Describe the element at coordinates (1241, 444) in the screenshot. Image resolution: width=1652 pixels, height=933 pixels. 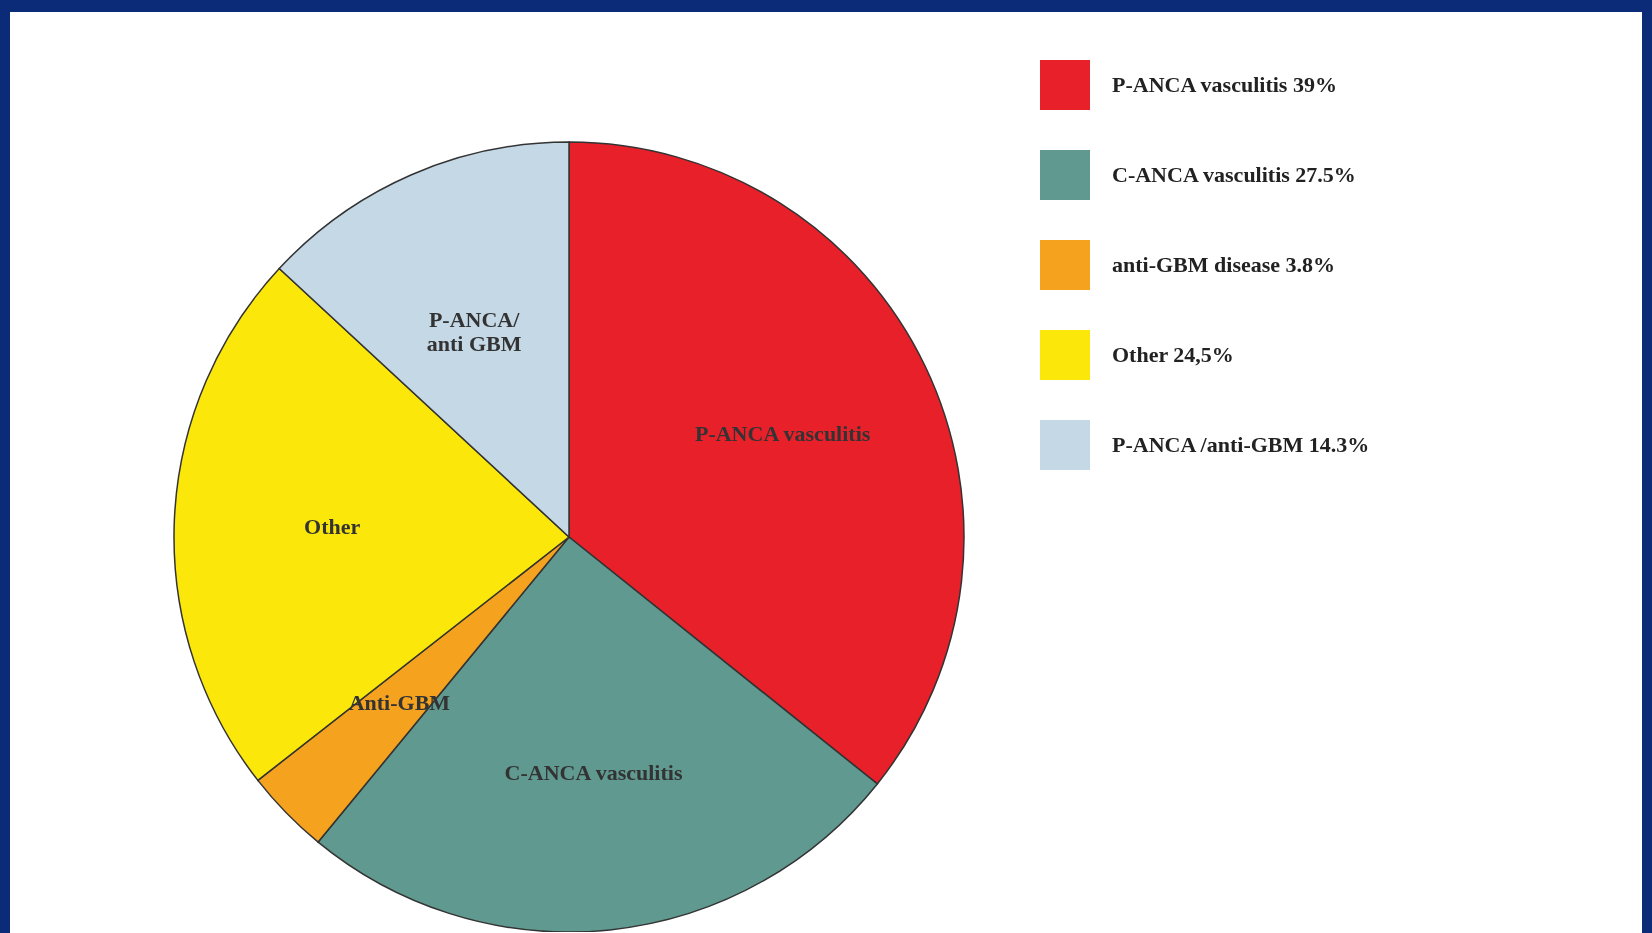
I see `legend-label: P-ANCA /anti-GBM 14.3%` at that location.